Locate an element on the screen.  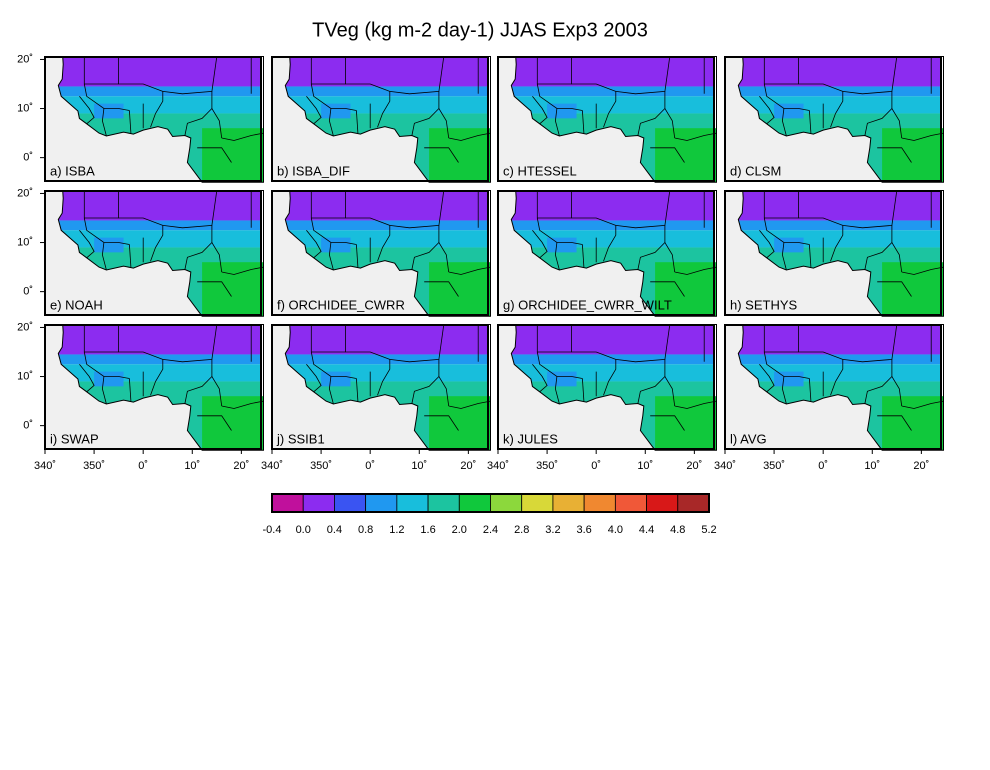
panel-label: d) CLSM is located at coordinates (755, 170).